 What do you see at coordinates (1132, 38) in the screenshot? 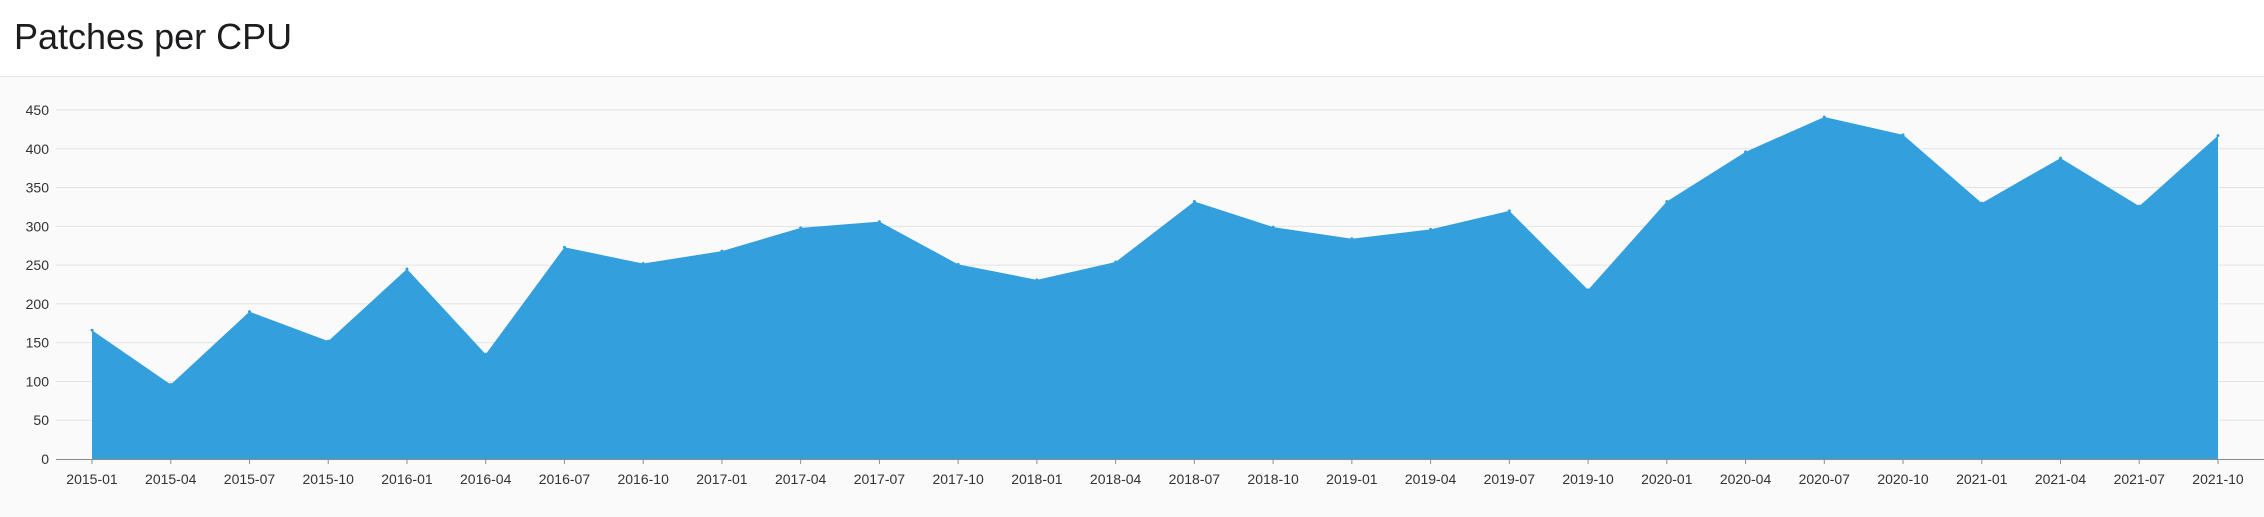
I see `header: Patches per CPU` at bounding box center [1132, 38].